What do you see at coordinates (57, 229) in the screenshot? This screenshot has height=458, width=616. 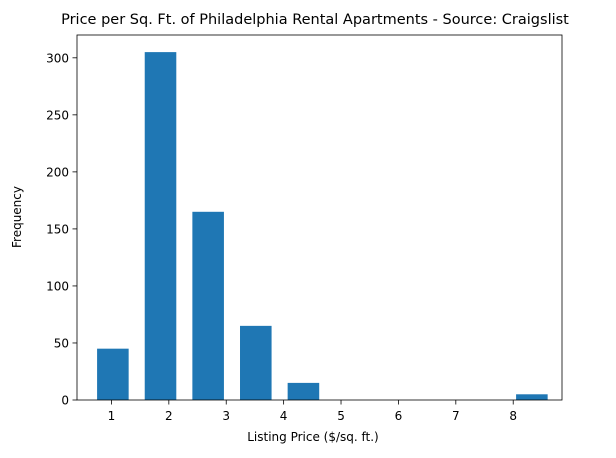 I see `y-tick-label-150: 150` at bounding box center [57, 229].